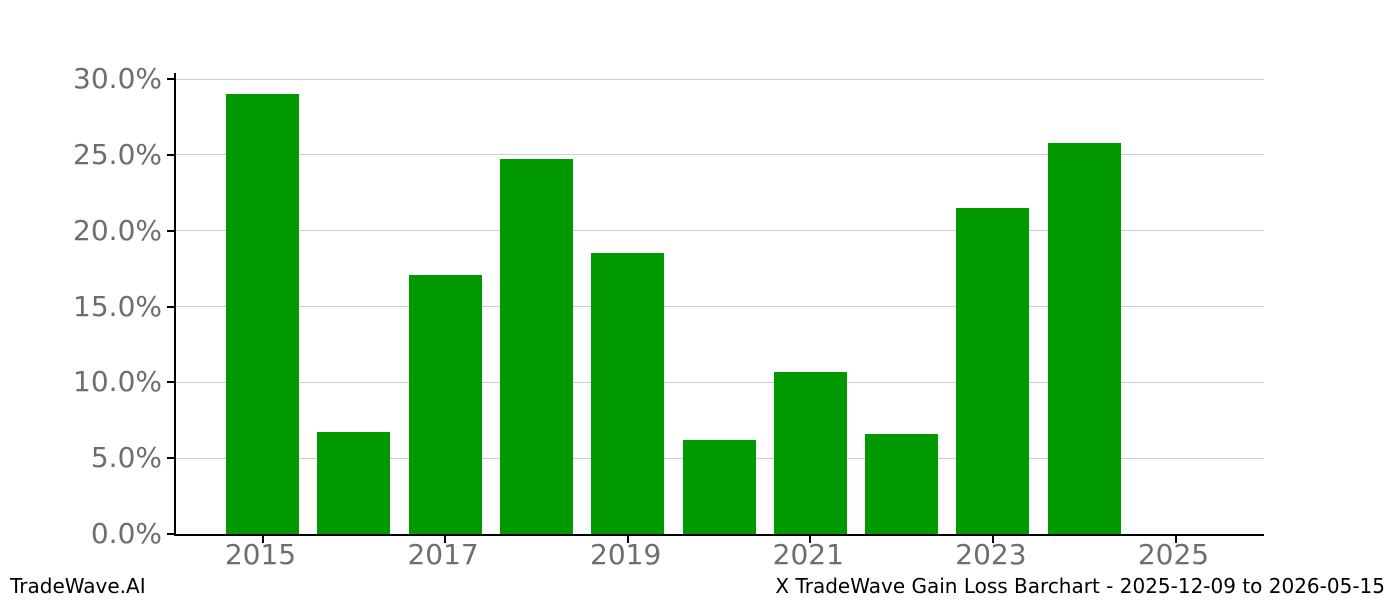  What do you see at coordinates (126, 533) in the screenshot?
I see `y-axis-label-0.0%: 0.0%` at bounding box center [126, 533].